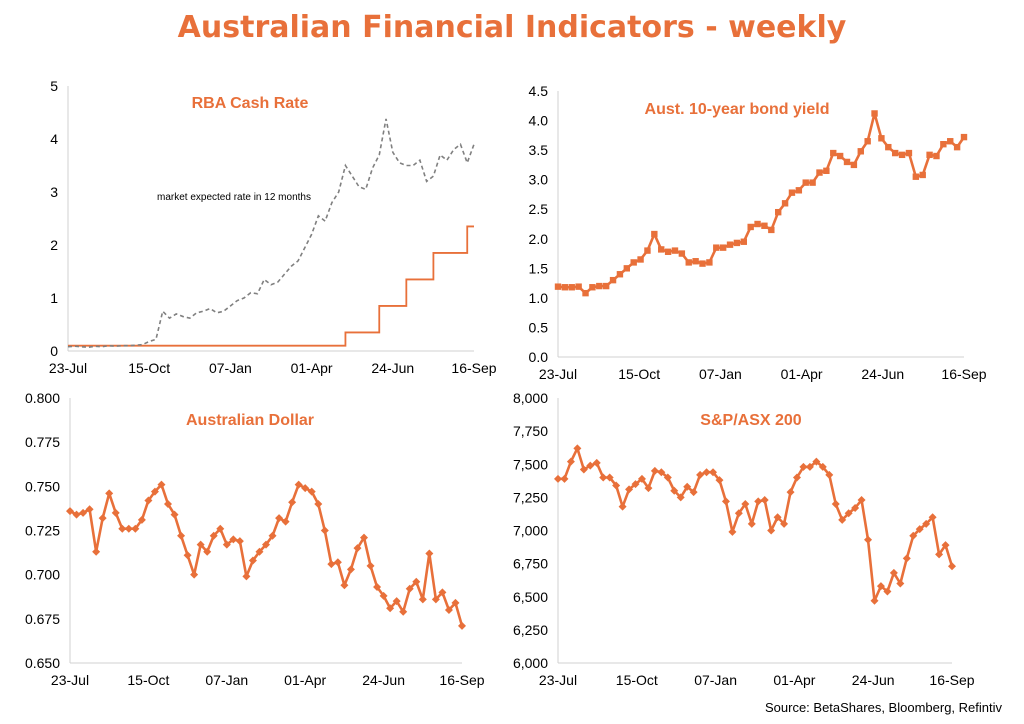 The image size is (1024, 724). What do you see at coordinates (883, 707) in the screenshot?
I see `source-note: Source: BetaShares, Bloomberg, Refintiv` at bounding box center [883, 707].